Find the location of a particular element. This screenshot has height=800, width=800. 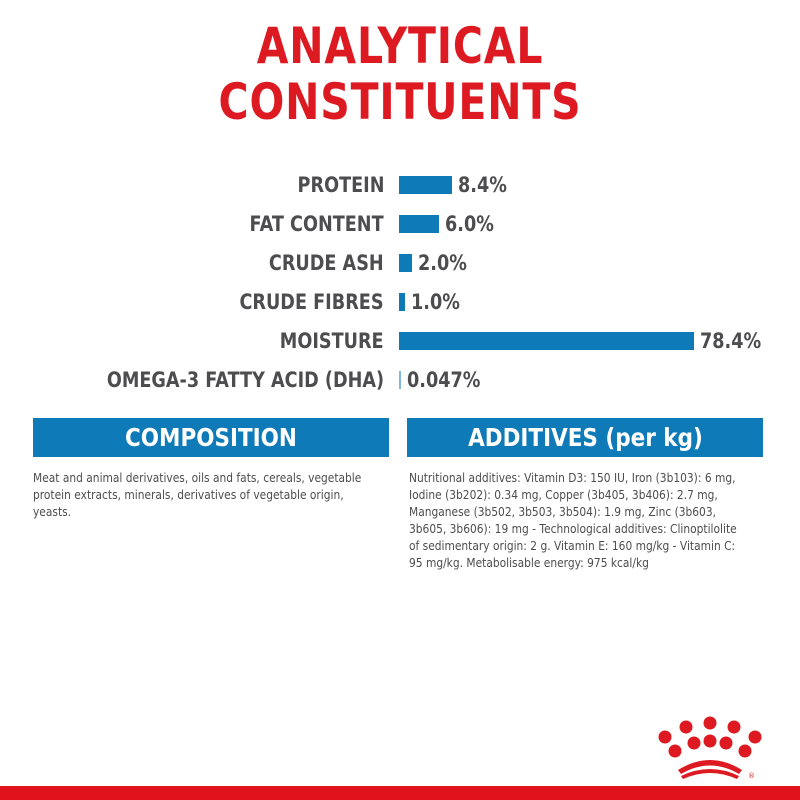

chart-row-moisture: MOISTURE 78.4% is located at coordinates (400, 341).